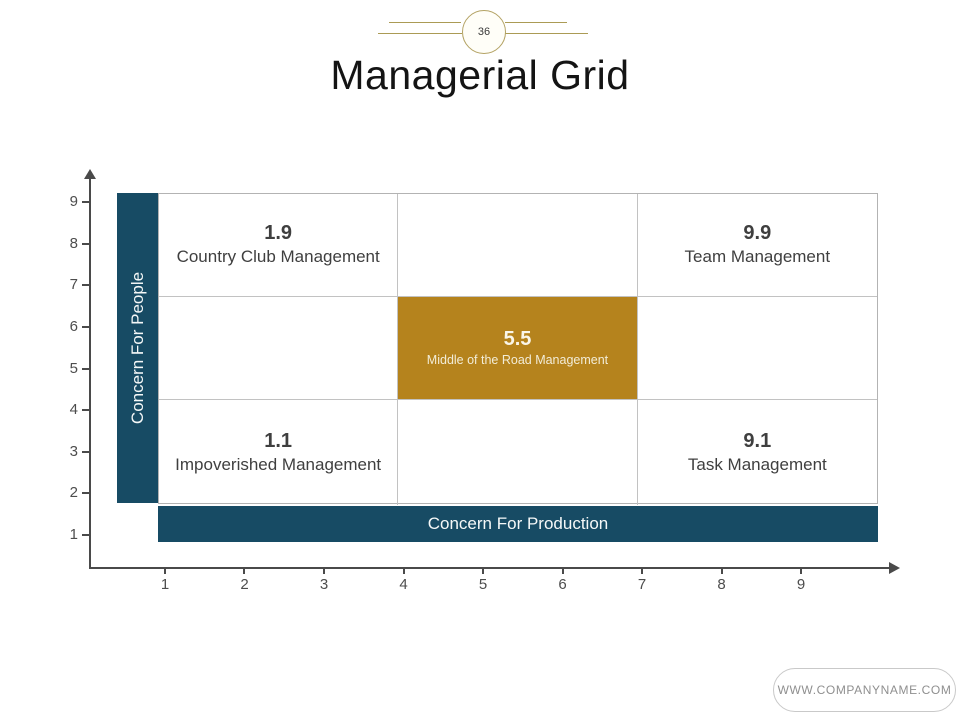  What do you see at coordinates (73, 368) in the screenshot?
I see `y-tick-label: 5` at bounding box center [73, 368].